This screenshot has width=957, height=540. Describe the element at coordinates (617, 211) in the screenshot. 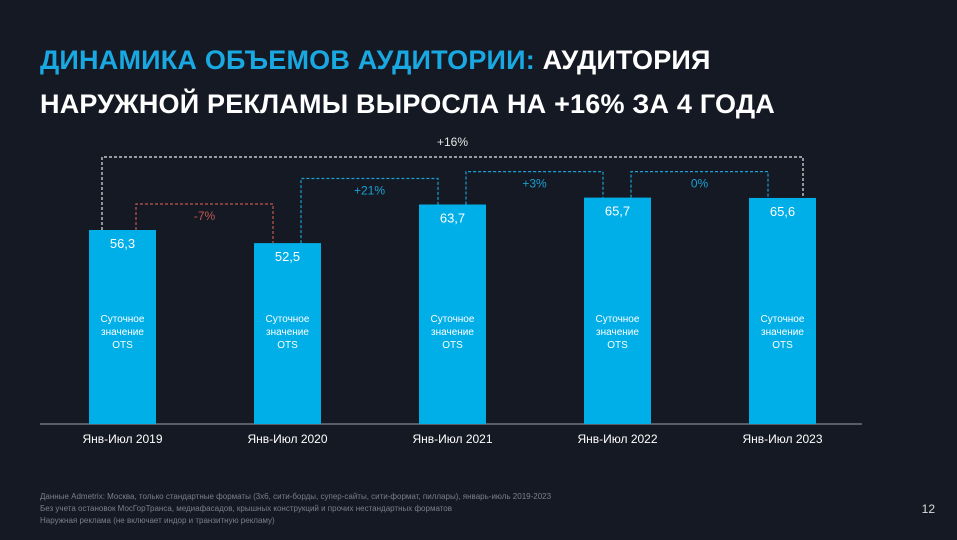

I see `data-label: 65,7` at that location.